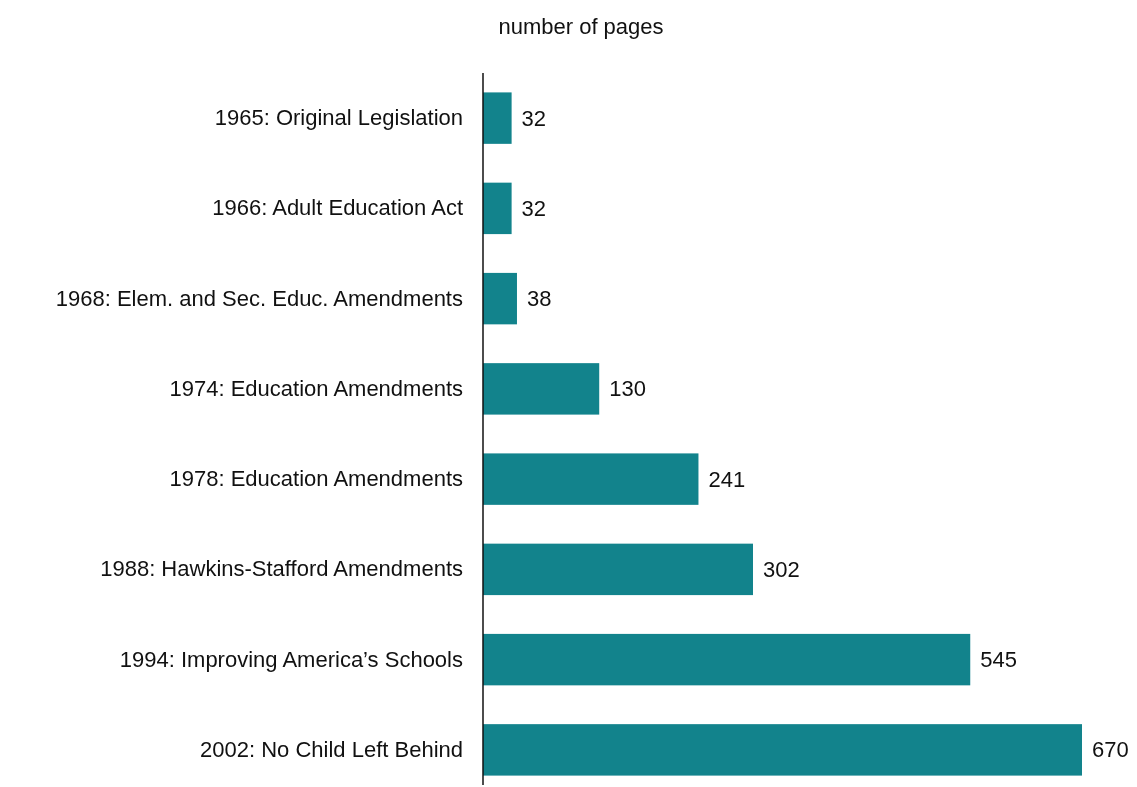 This screenshot has width=1137, height=787. What do you see at coordinates (281, 569) in the screenshot?
I see `y-tick-label: 1988: Hawkins-Stafford Amendments` at bounding box center [281, 569].